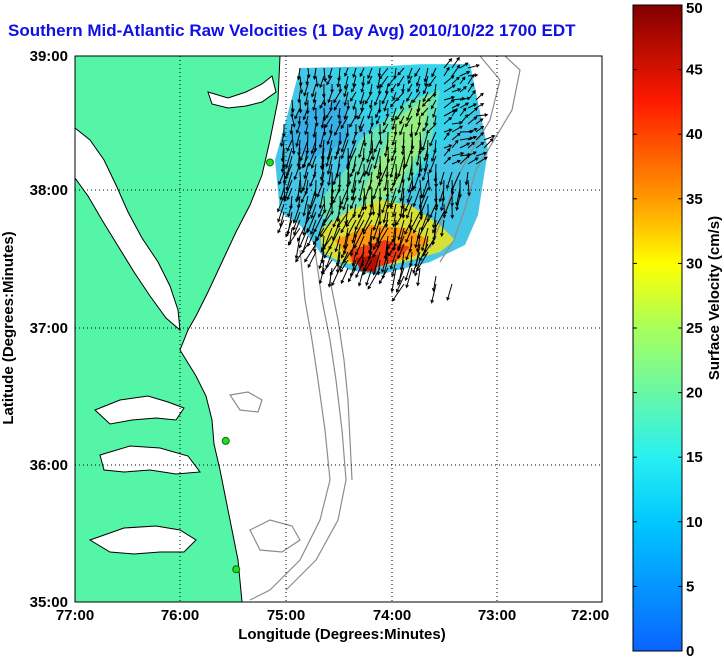 This screenshot has height=659, width=724. Describe the element at coordinates (180, 615) in the screenshot. I see `x-tick-label: 76:00` at that location.